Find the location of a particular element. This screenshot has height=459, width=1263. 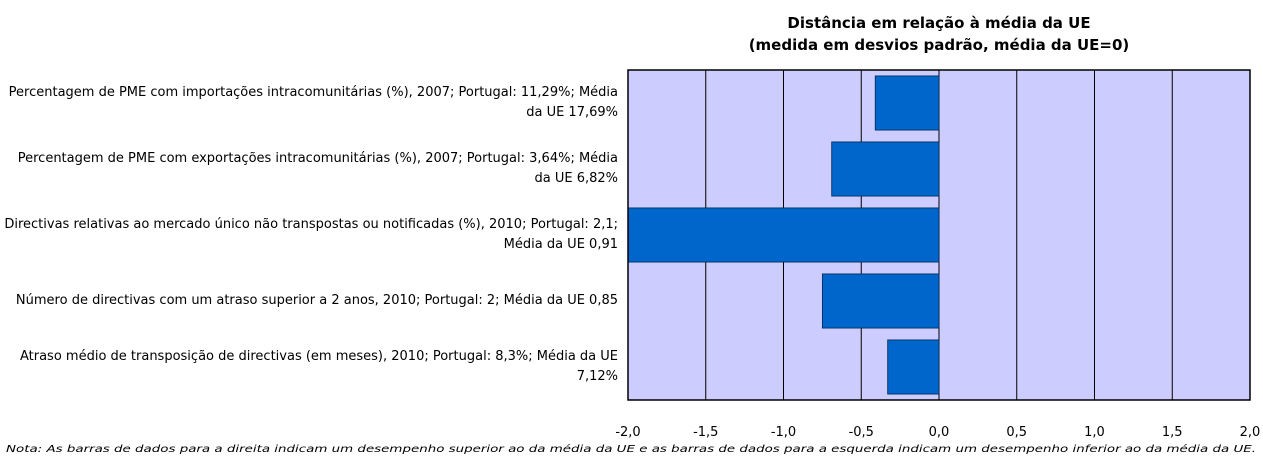

x-tick-label: -2,0 is located at coordinates (627, 432).